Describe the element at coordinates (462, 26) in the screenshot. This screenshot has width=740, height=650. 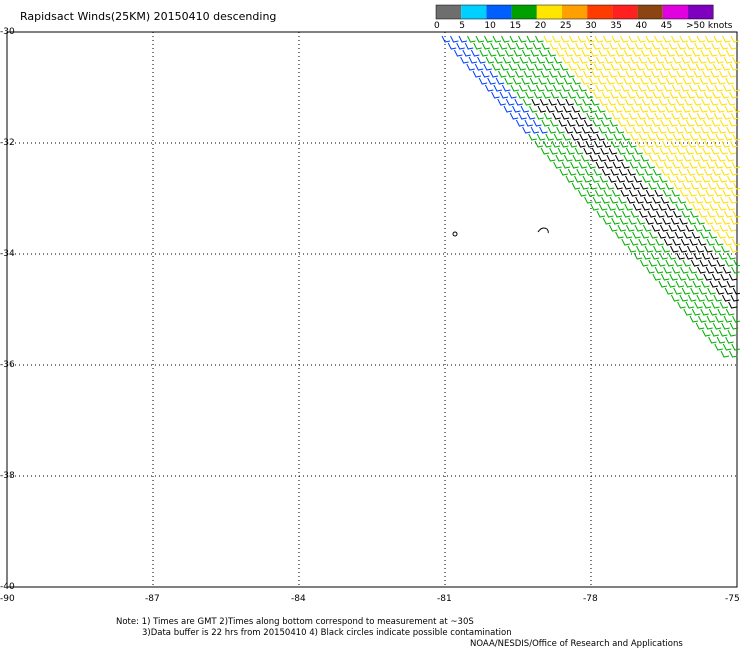
I see `legend-tick-label: 5` at that location.